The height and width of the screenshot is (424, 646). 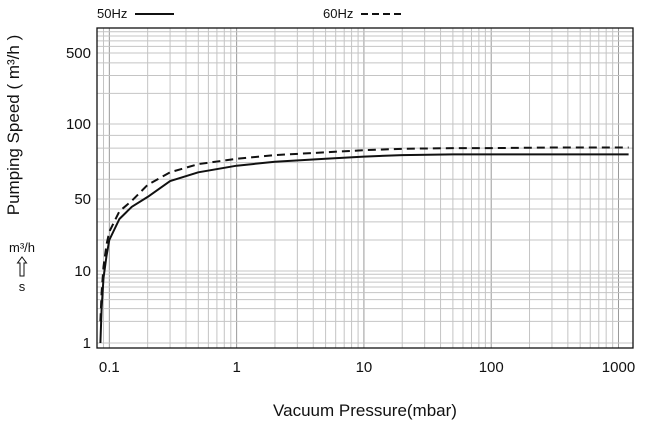 I want to click on x-tick-label: 0.1, so click(x=109, y=367).